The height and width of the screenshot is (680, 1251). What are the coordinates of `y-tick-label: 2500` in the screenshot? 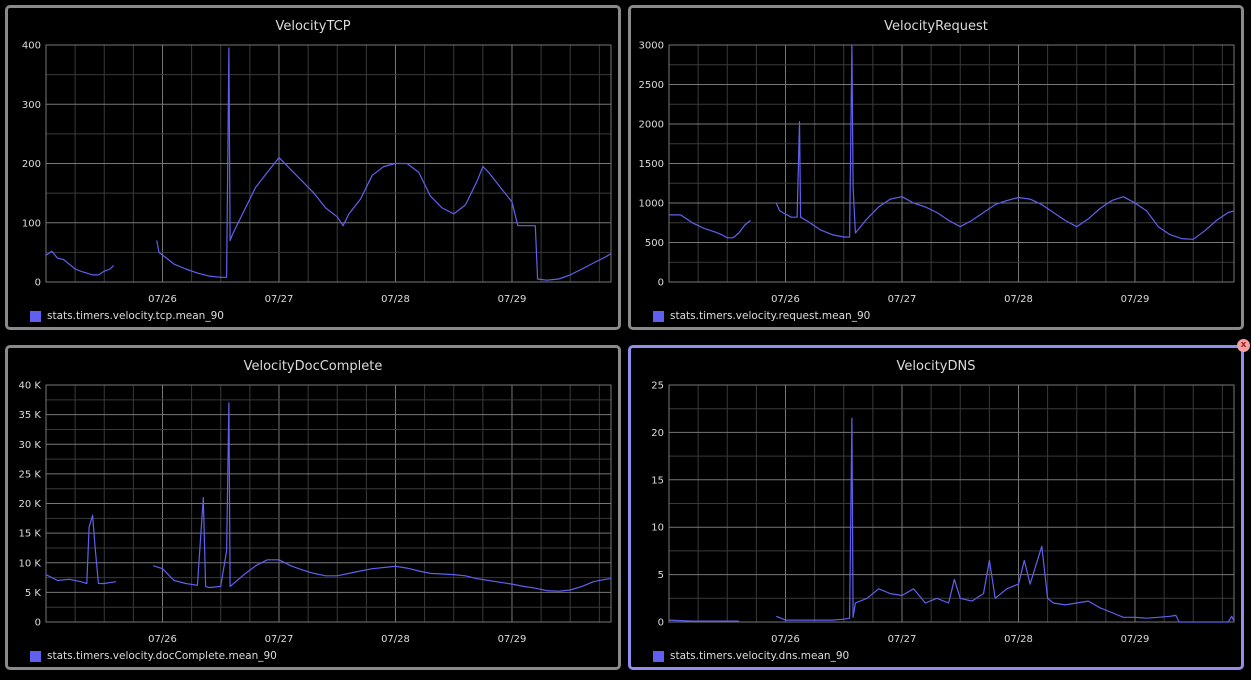 It's located at (651, 85).